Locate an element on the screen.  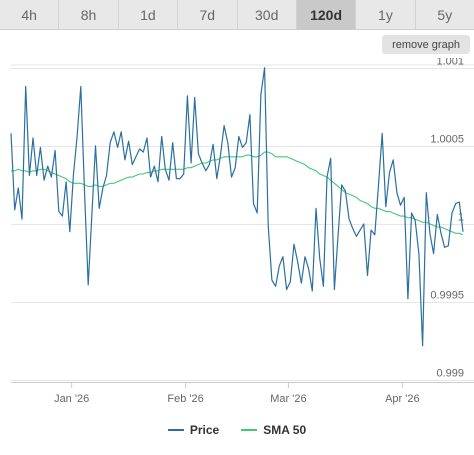
x-tick-label: Apr '26 is located at coordinates (402, 399).